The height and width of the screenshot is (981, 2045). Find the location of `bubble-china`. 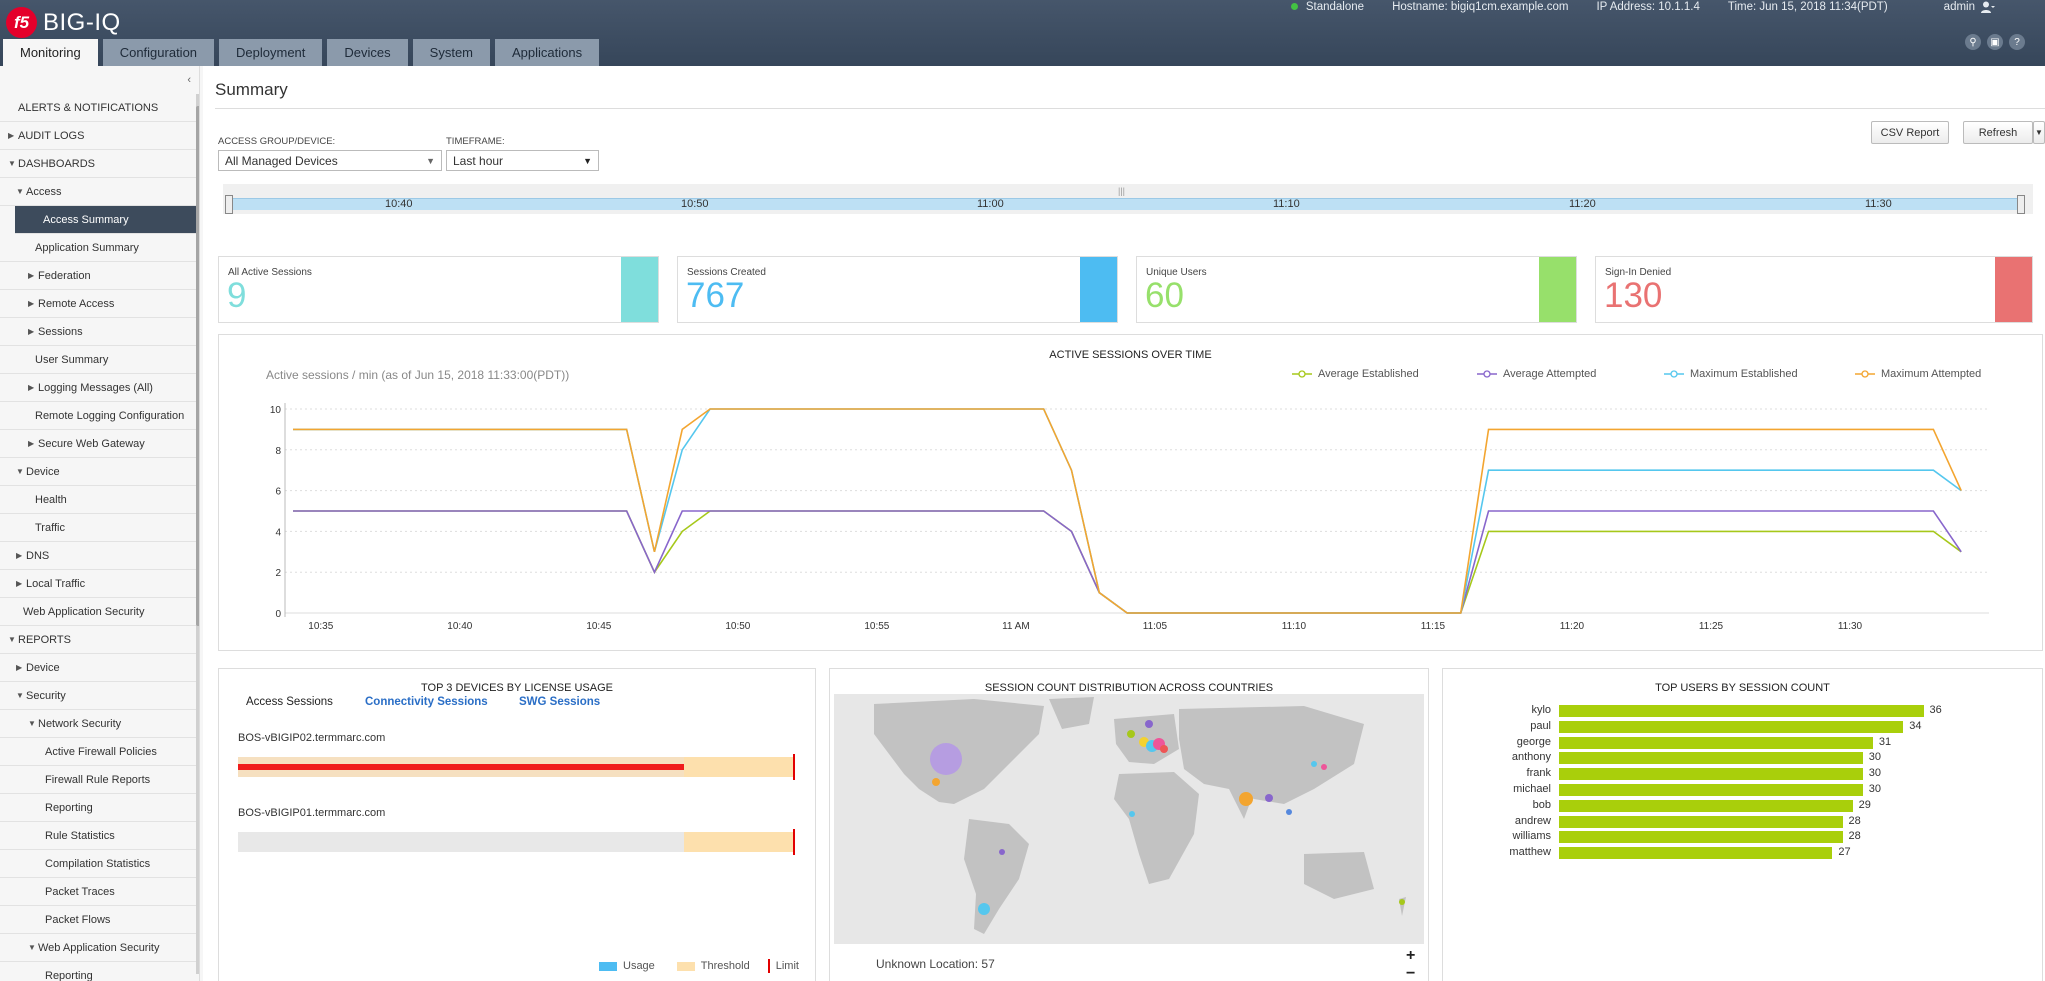

bubble-china is located at coordinates (1314, 764).